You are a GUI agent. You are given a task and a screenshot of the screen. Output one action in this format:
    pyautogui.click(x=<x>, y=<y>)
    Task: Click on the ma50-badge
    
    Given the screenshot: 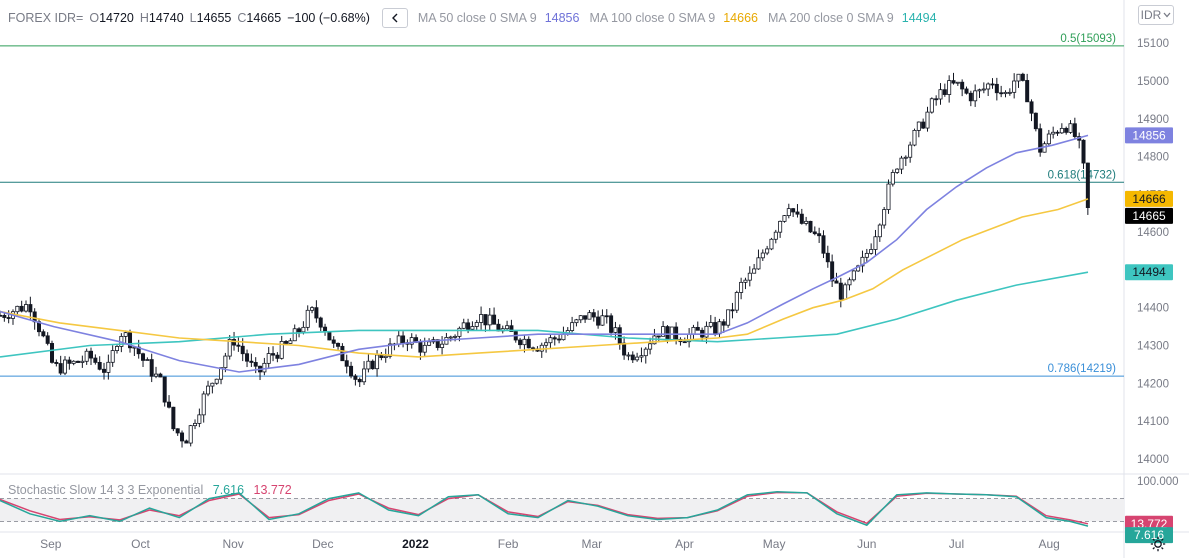 What is the action you would take?
    pyautogui.click(x=1149, y=135)
    